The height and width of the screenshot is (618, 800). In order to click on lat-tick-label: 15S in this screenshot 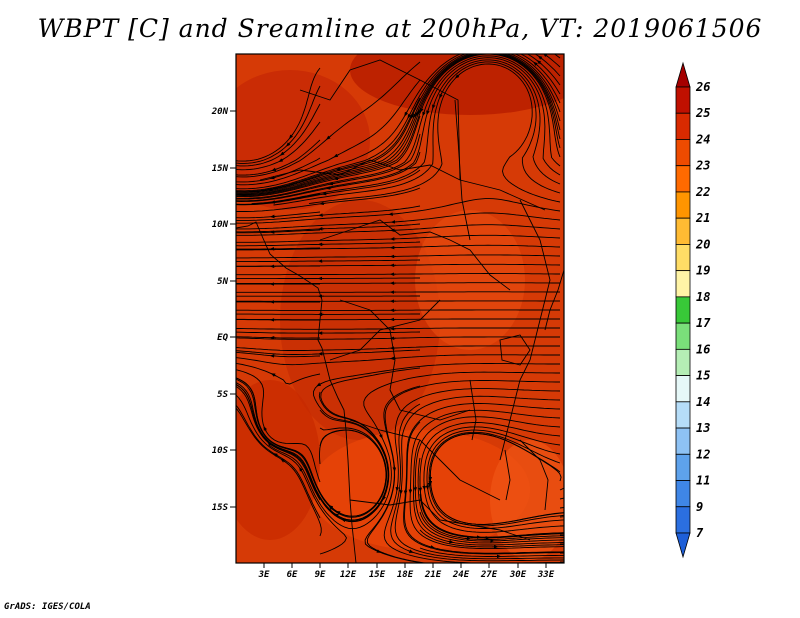, I will do `click(220, 508)`.